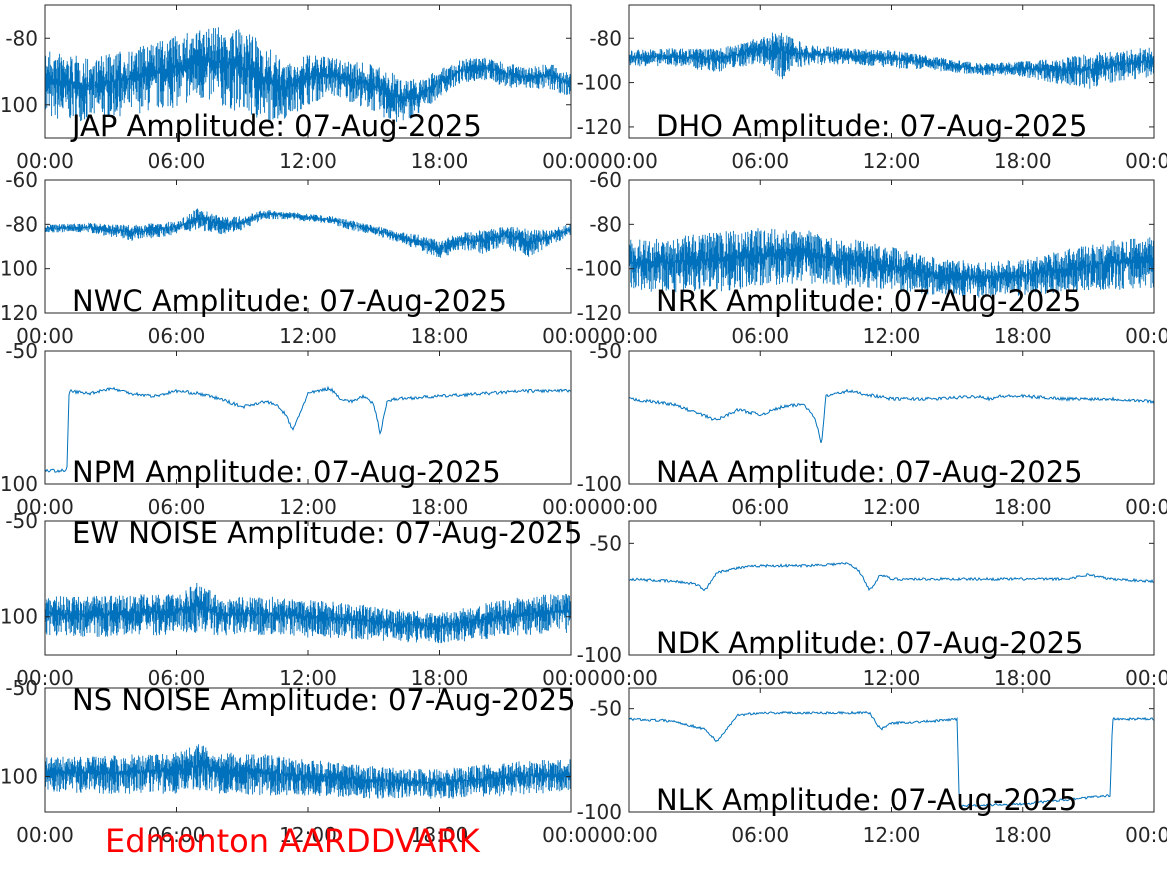  I want to click on panel-title: NS NOISE Amplitude: 07-Aug-2025, so click(324, 700).